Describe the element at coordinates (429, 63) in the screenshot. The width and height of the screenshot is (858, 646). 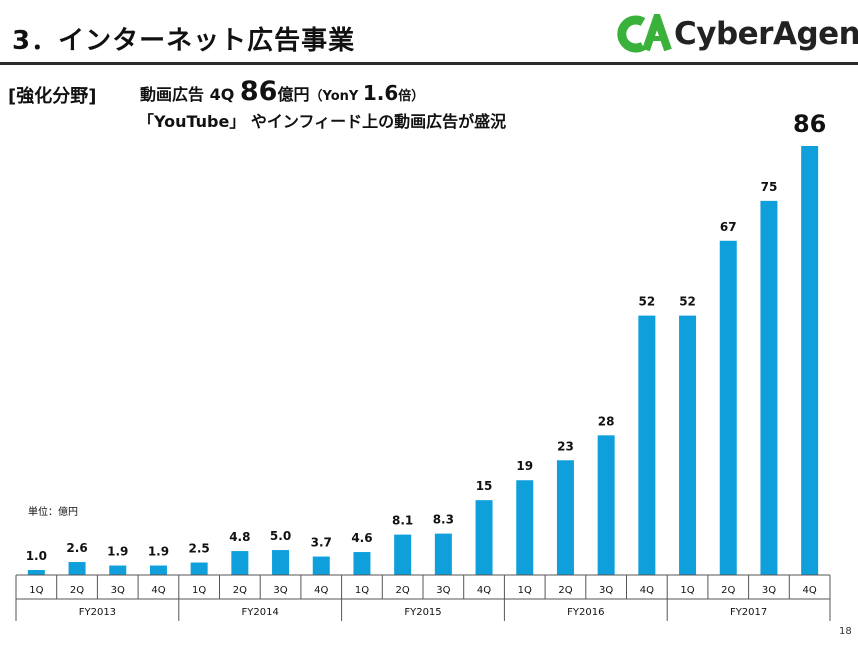
I see `header-divider` at that location.